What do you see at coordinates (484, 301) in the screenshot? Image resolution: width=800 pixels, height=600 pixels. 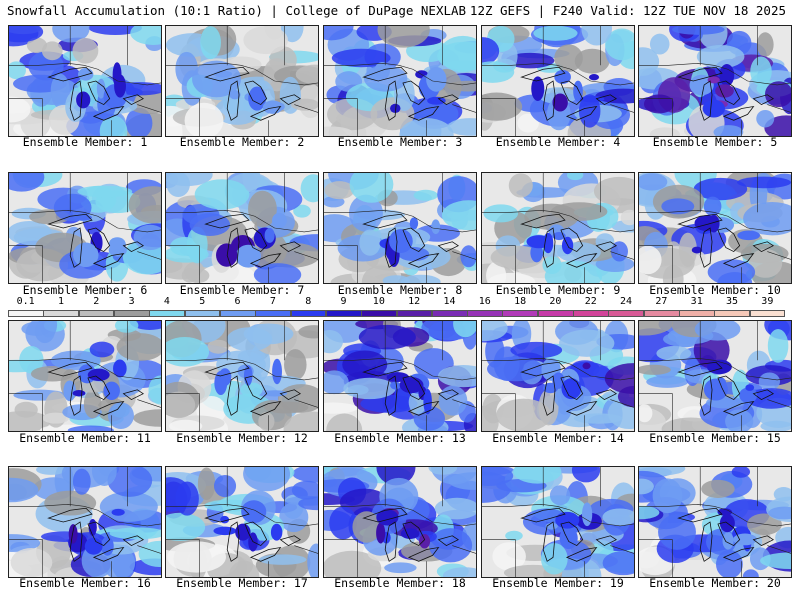 I see `colorbar-tick-label: 16` at bounding box center [484, 301].